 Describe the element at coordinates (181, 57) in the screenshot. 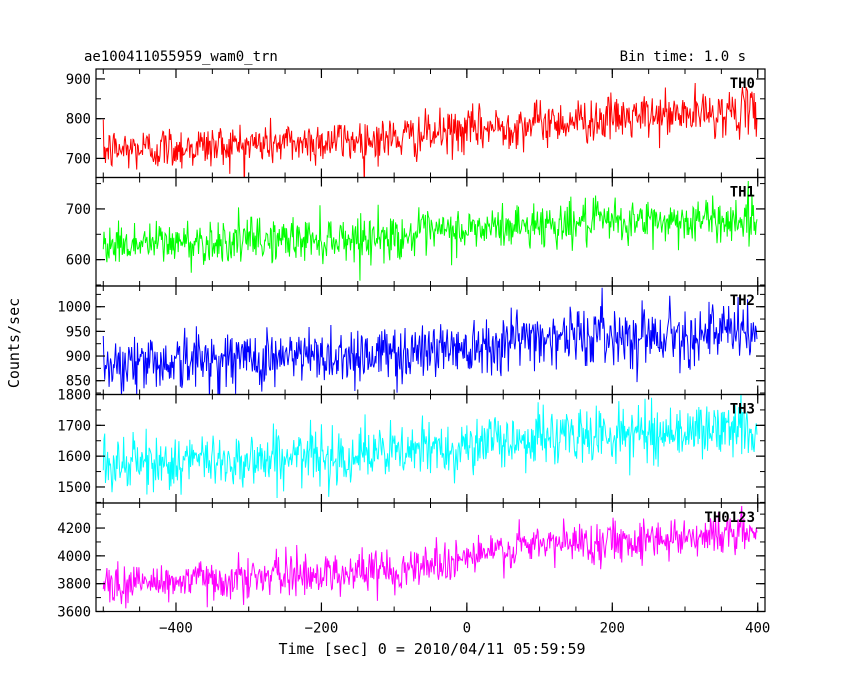

I see `chart-title-left: ae100411055959_wam0_trn` at that location.